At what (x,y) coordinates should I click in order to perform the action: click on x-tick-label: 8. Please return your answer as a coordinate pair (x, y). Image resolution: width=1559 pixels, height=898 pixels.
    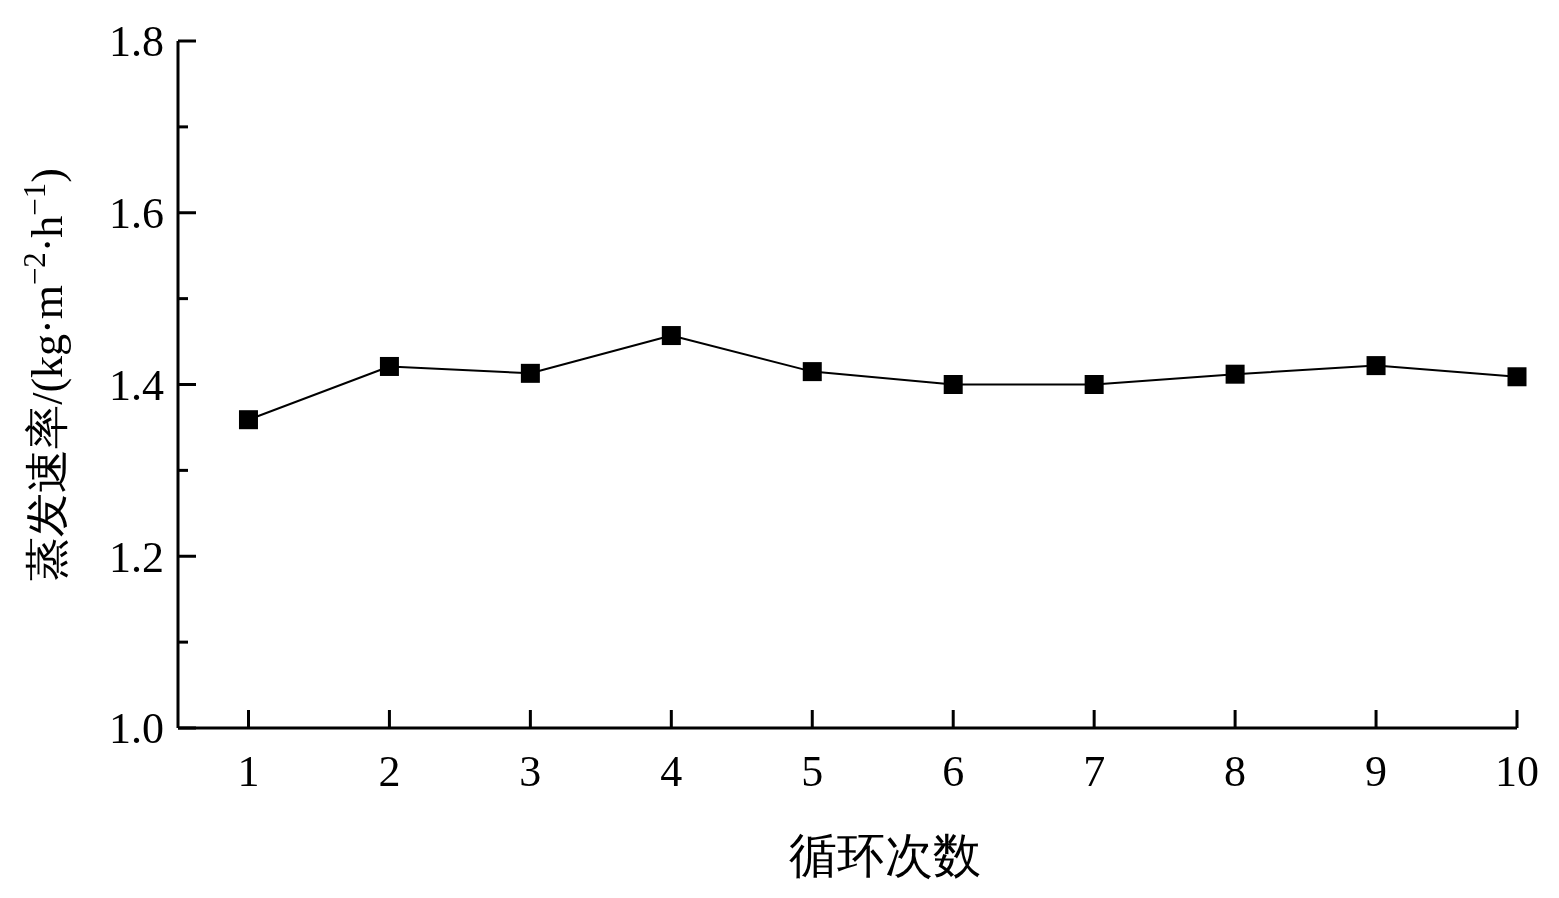
    Looking at the image, I should click on (1235, 771).